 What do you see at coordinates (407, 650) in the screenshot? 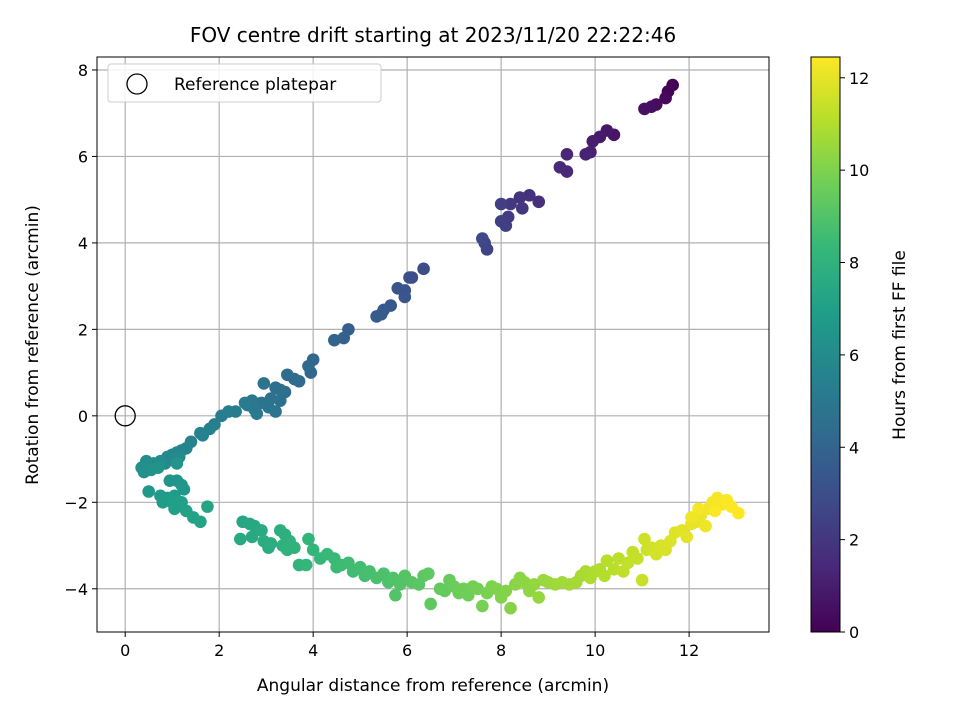
I see `x-tick-label: 6` at bounding box center [407, 650].